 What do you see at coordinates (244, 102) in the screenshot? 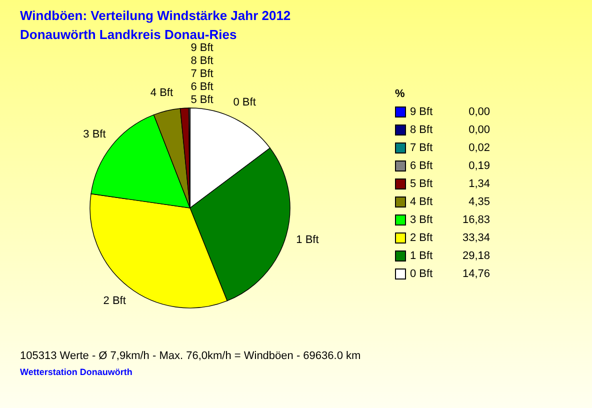
I see `slice-label: 0 Bft` at bounding box center [244, 102].